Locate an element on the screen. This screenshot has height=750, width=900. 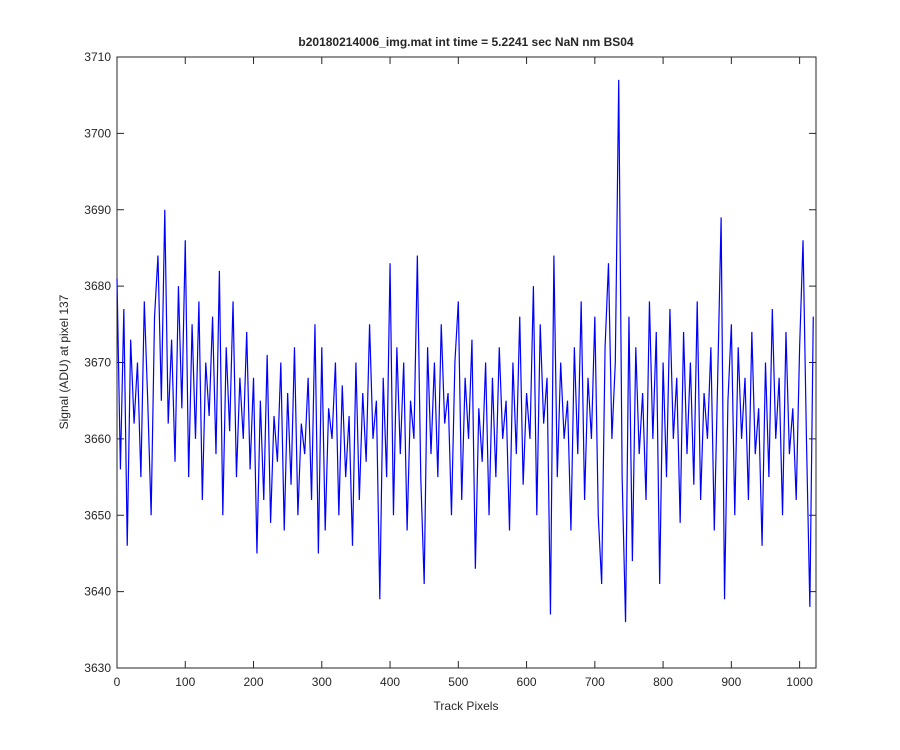
x-tick-label: 0 is located at coordinates (117, 682).